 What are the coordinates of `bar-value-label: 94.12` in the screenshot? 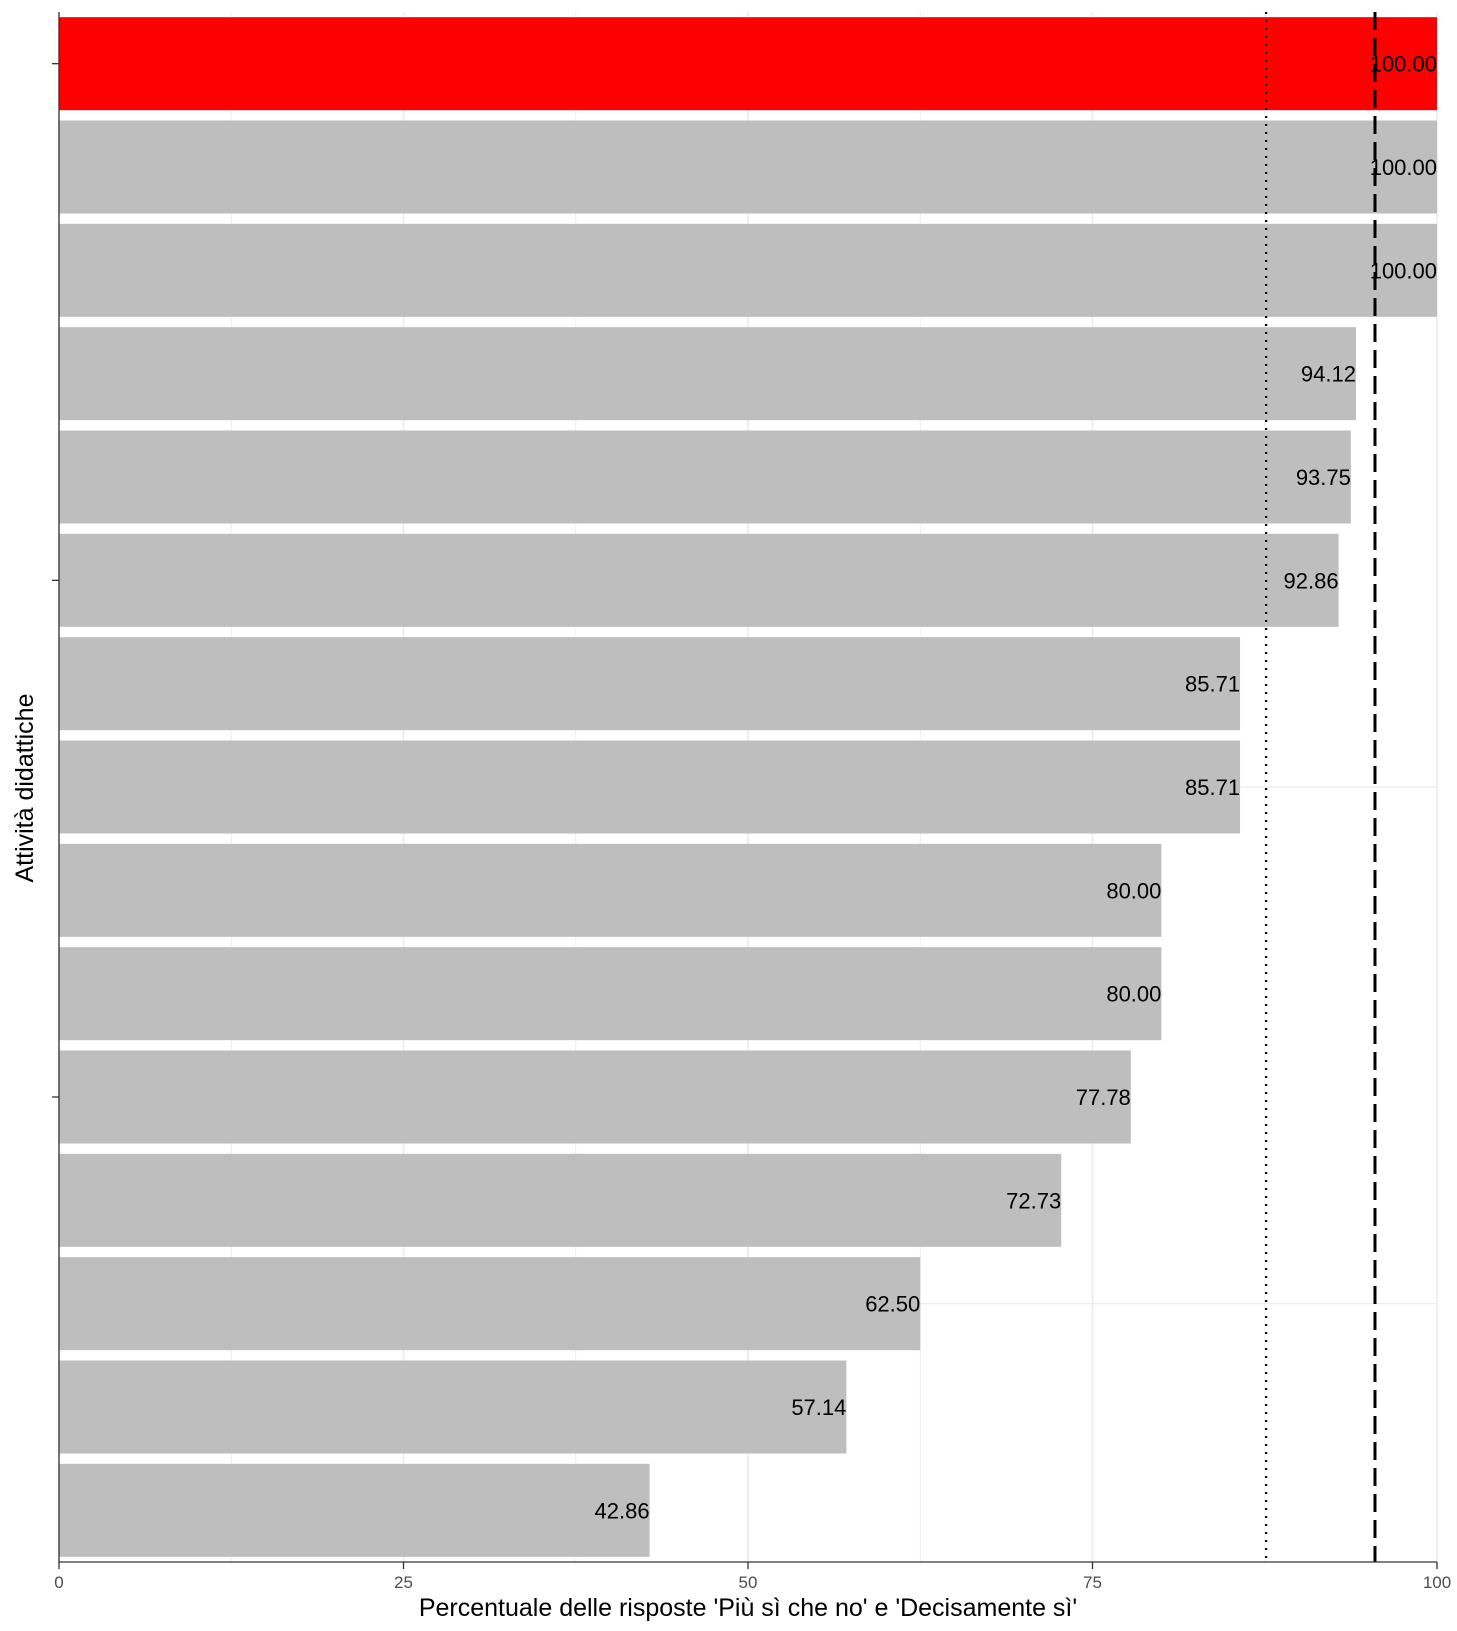 It's located at (1328, 374).